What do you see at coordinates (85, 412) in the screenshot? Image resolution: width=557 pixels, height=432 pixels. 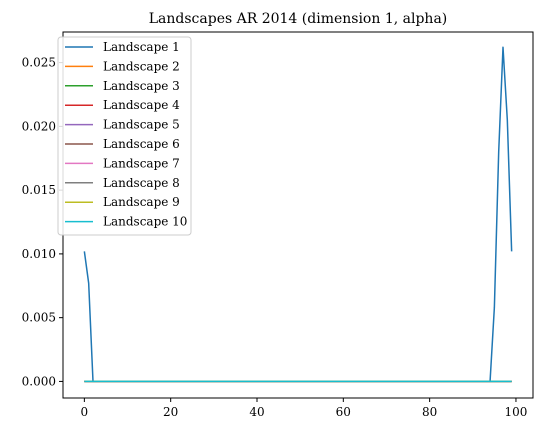 I see `x-tick-label: 0` at bounding box center [85, 412].